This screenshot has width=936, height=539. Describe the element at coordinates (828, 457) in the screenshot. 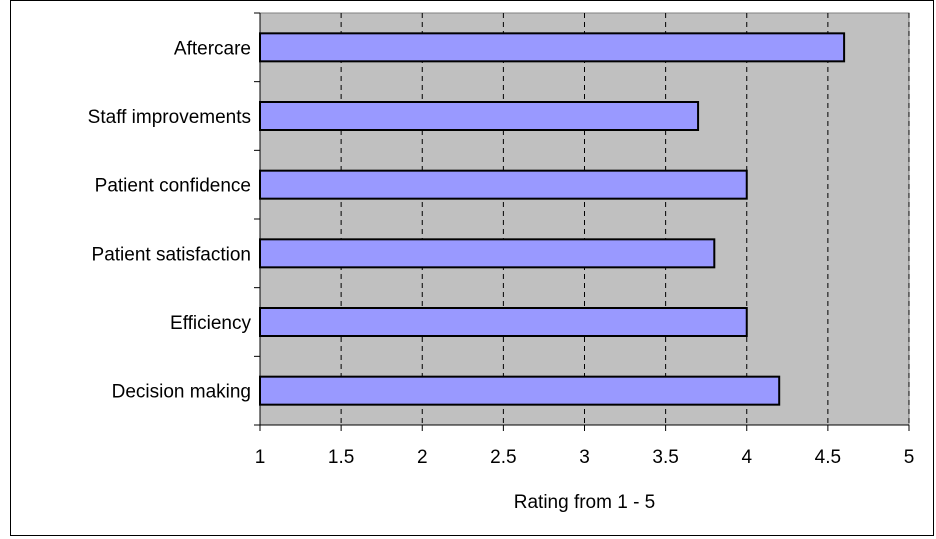

I see `x-tick-label: 4.5` at that location.